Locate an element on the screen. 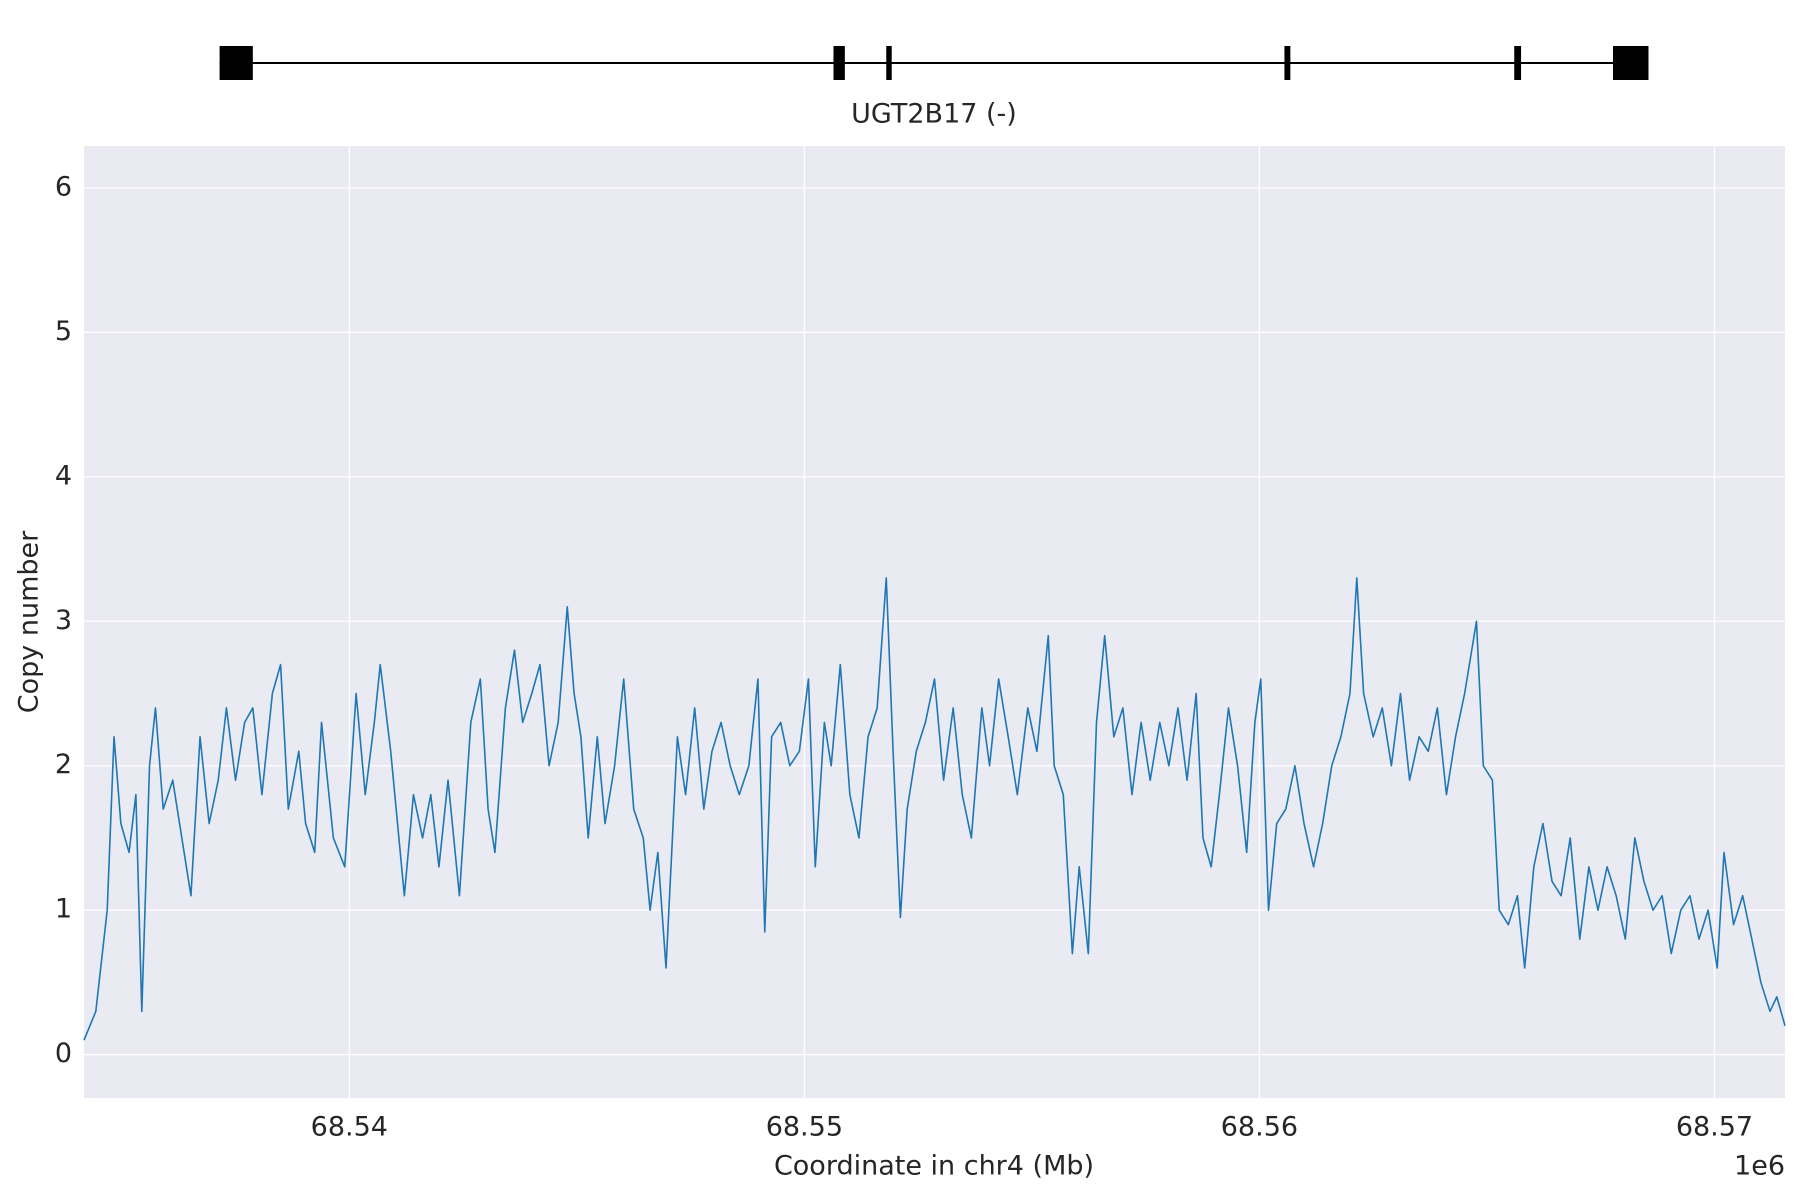 The image size is (1800, 1200). y-axis-label: Copy number is located at coordinates (29, 621).